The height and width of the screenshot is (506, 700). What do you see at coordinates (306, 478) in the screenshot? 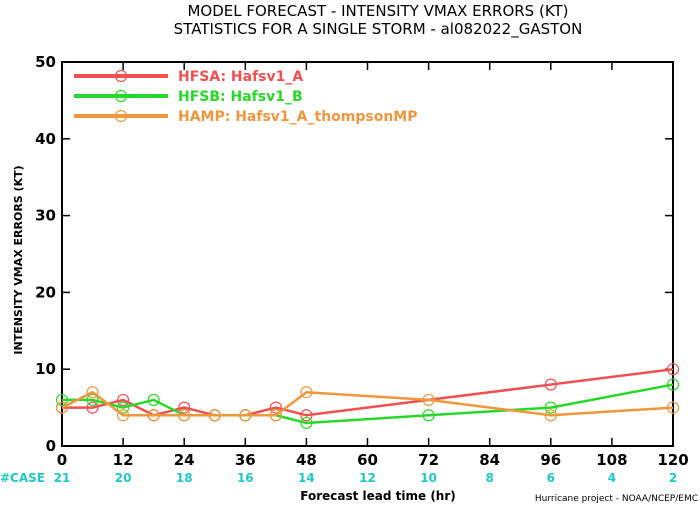
I see `case-count: 14` at bounding box center [306, 478].